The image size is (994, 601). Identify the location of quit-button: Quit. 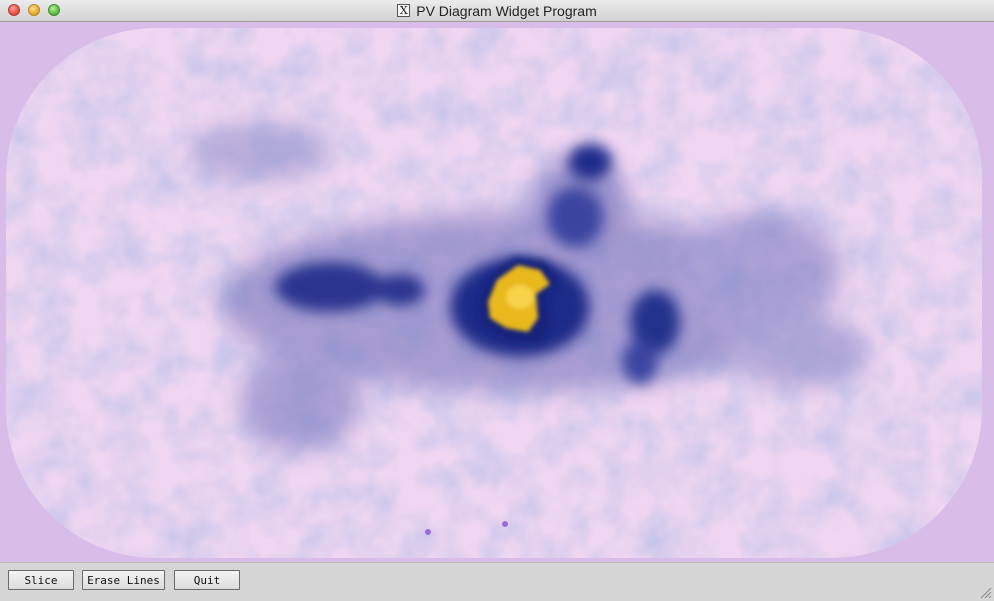
(207, 580).